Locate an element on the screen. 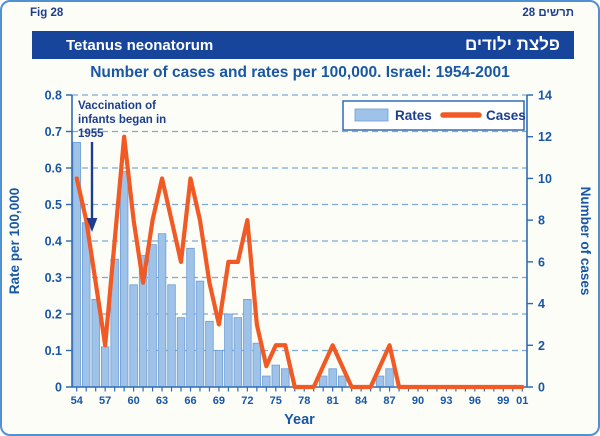 The height and width of the screenshot is (436, 600). rate-bar-1980 is located at coordinates (323, 381).